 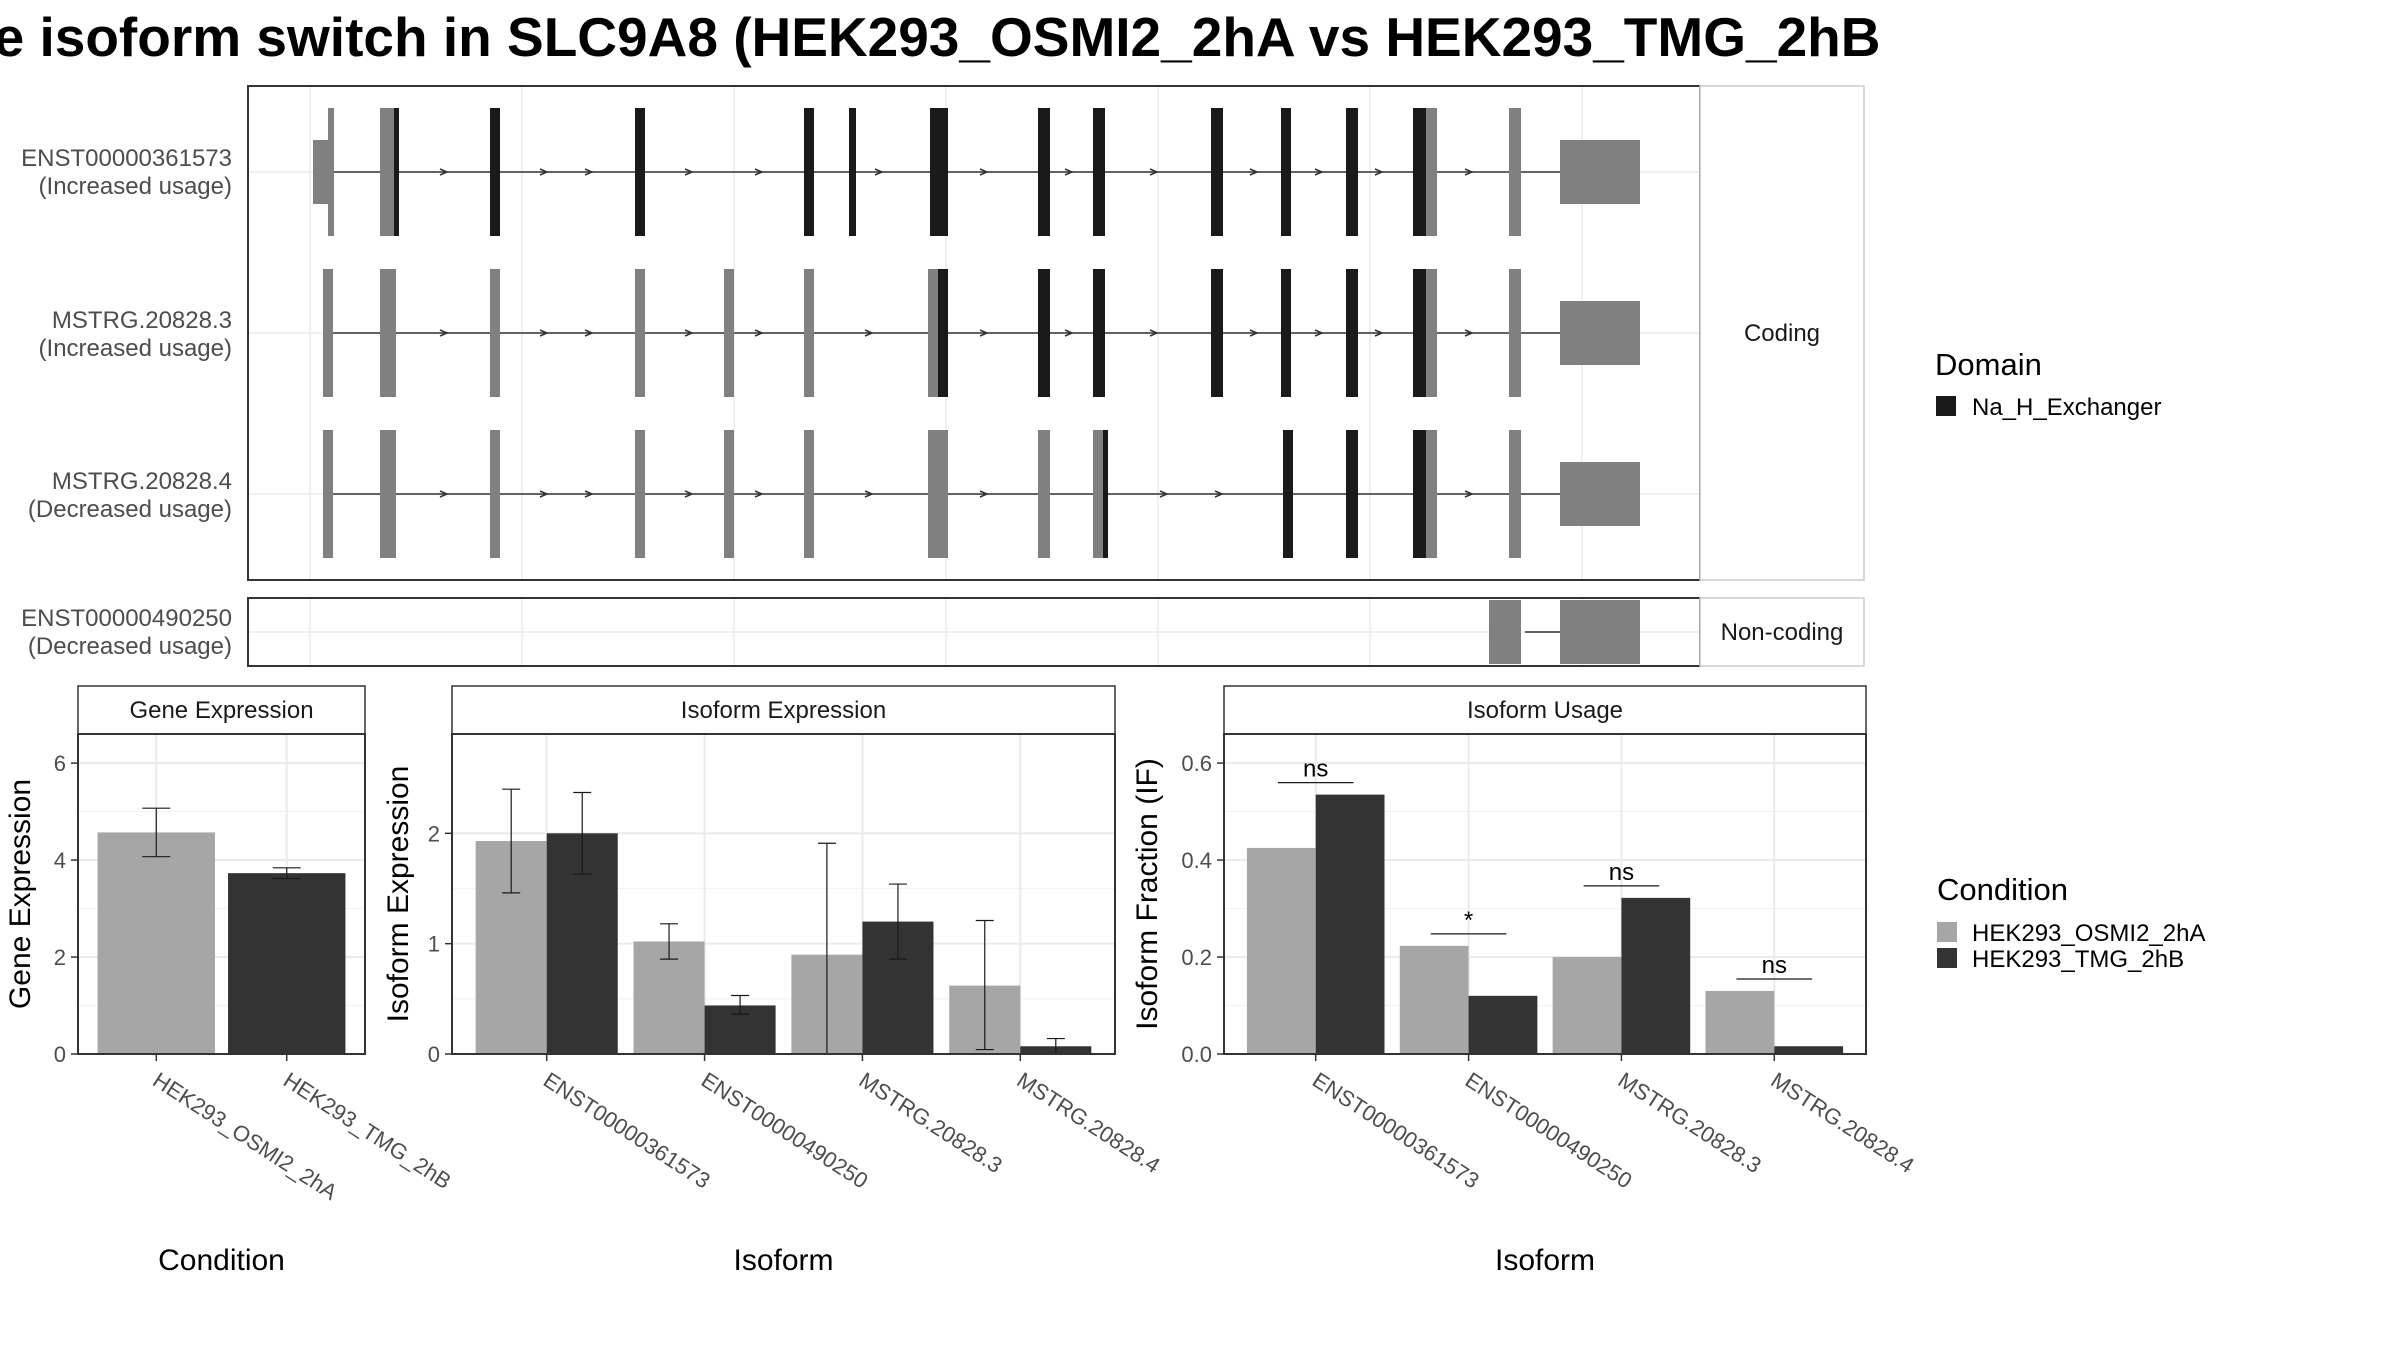 What do you see at coordinates (1196, 1054) in the screenshot?
I see `y-tick-label: 0.0` at bounding box center [1196, 1054].